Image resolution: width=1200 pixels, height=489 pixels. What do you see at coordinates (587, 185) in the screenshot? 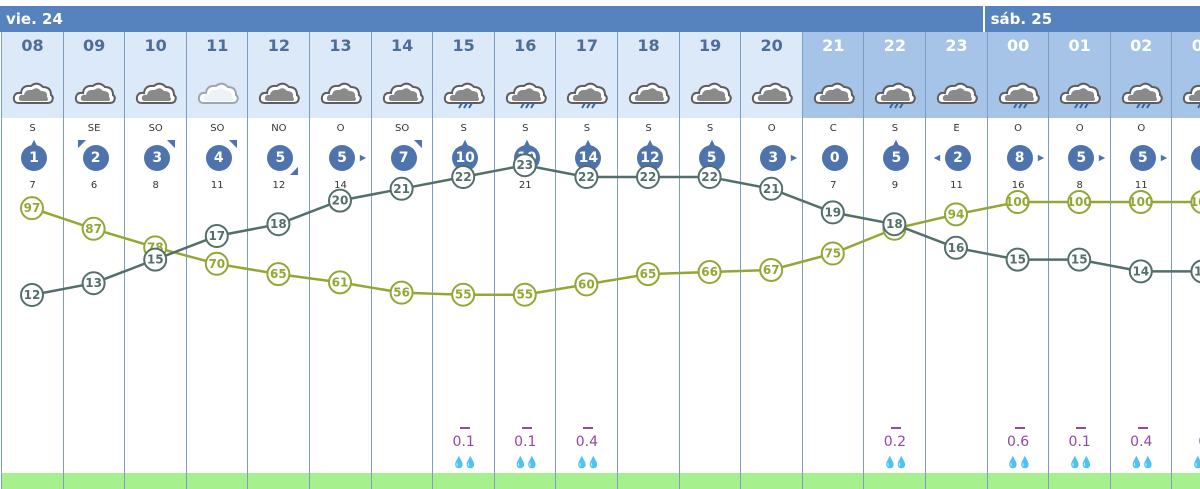
I see `wind-gust: 21` at bounding box center [587, 185].